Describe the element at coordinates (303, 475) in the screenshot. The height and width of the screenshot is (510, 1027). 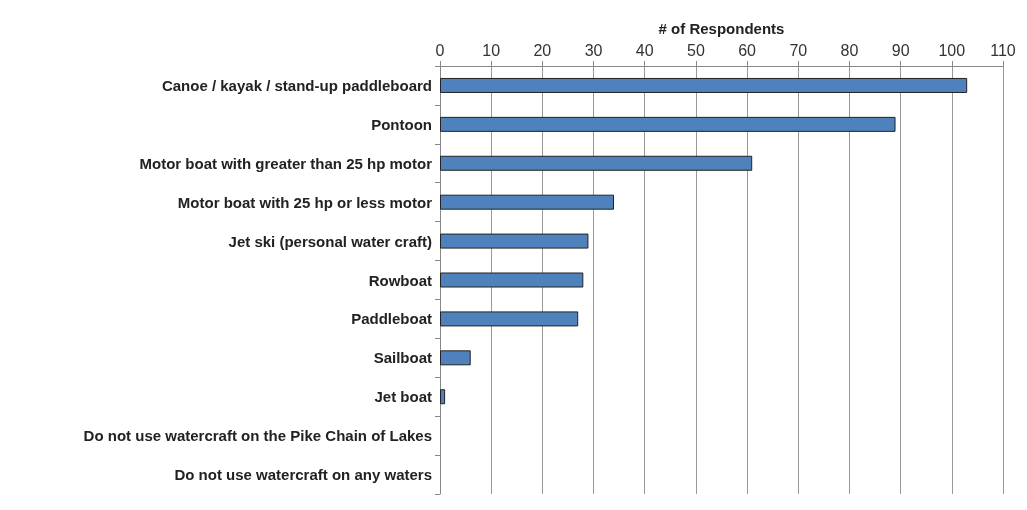
I see `y-tick-label: Do not use watercraft on any waters` at that location.